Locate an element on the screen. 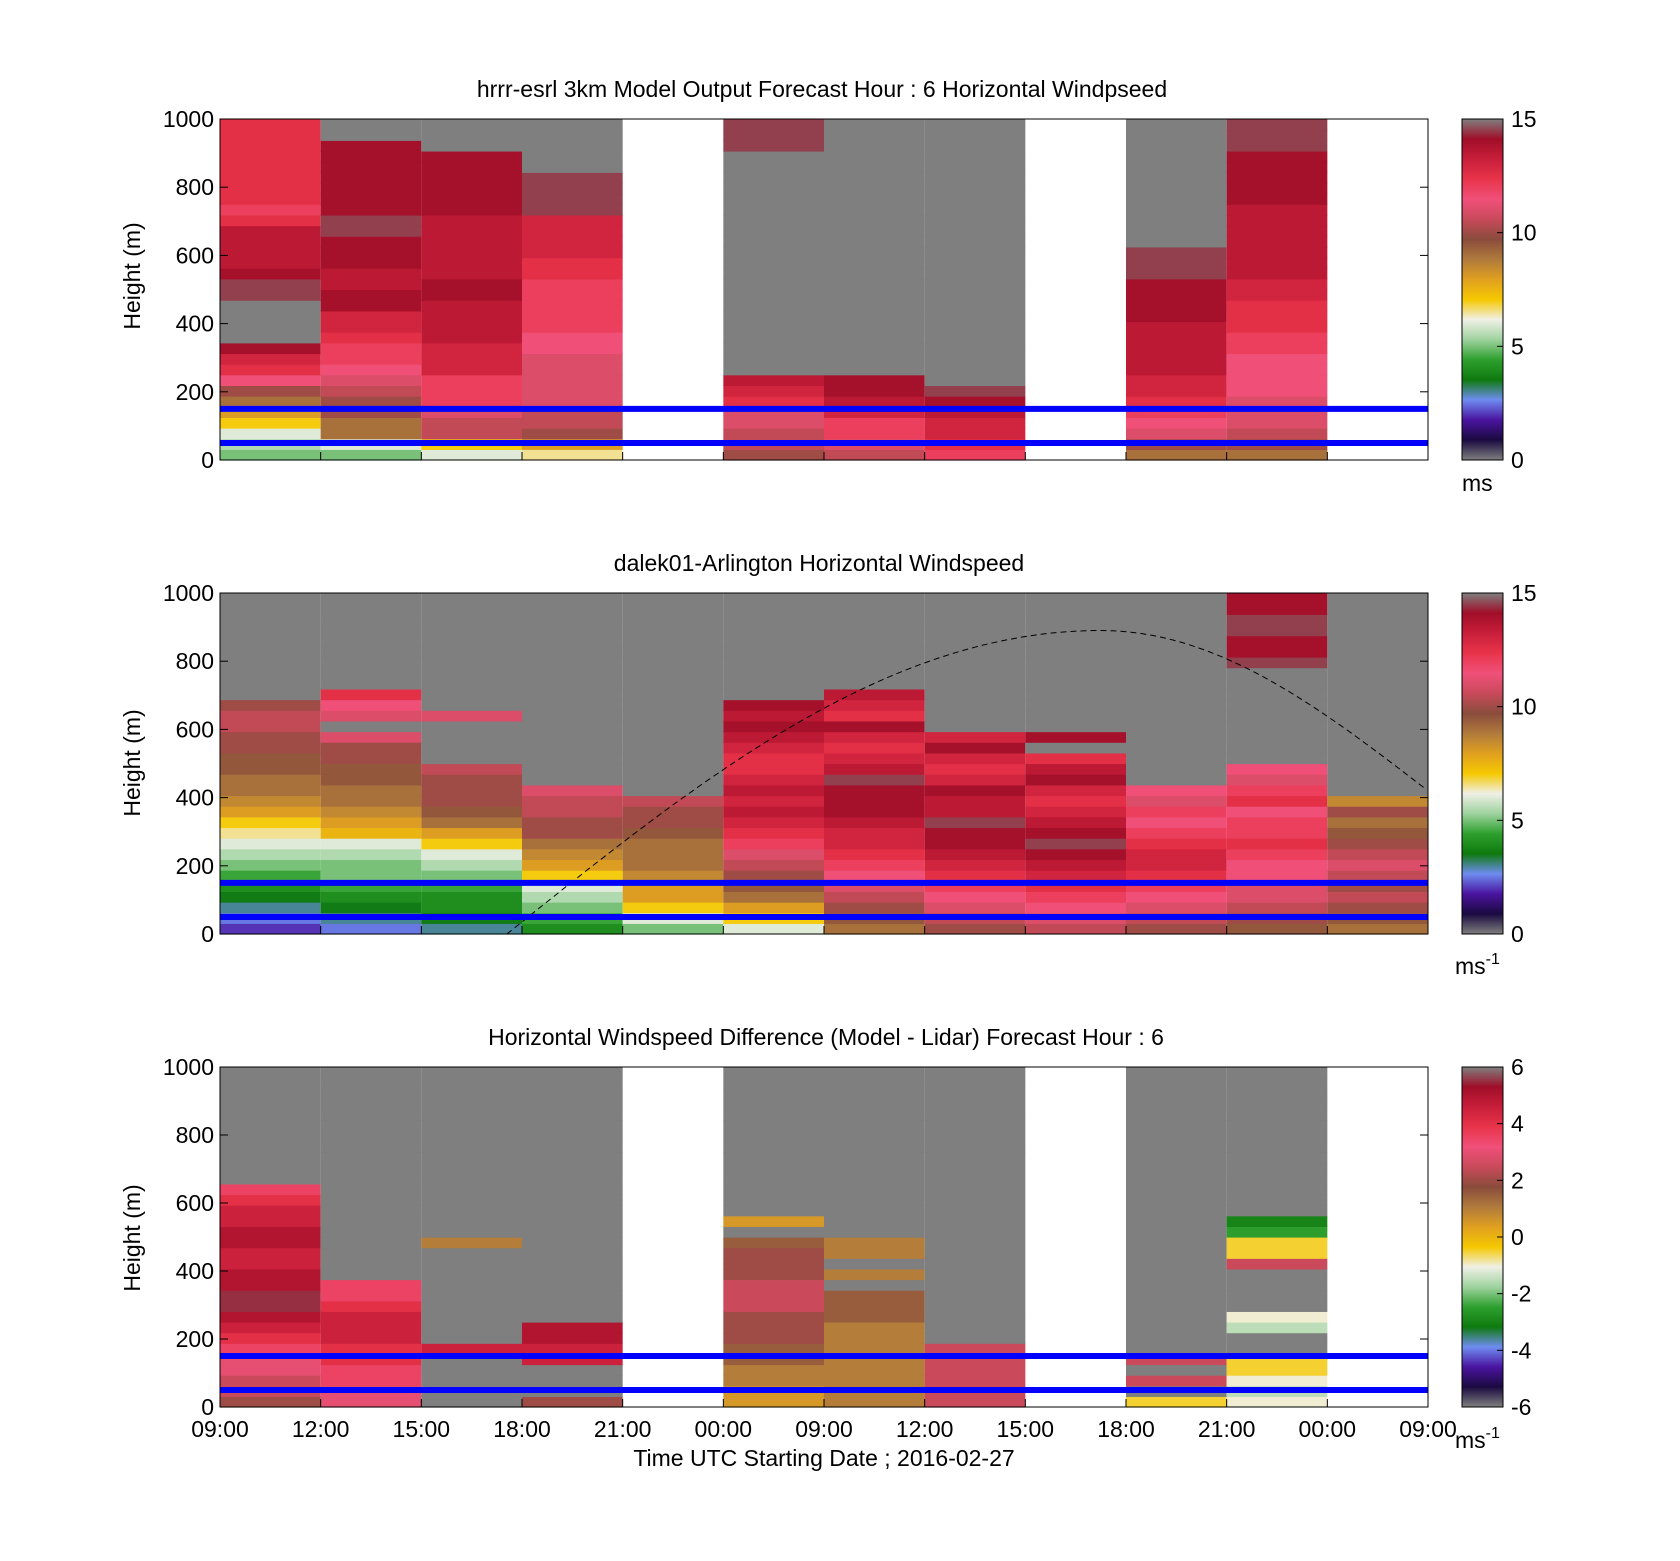 The image size is (1680, 1561). colorbar-tick-label: 0 is located at coordinates (1517, 934).